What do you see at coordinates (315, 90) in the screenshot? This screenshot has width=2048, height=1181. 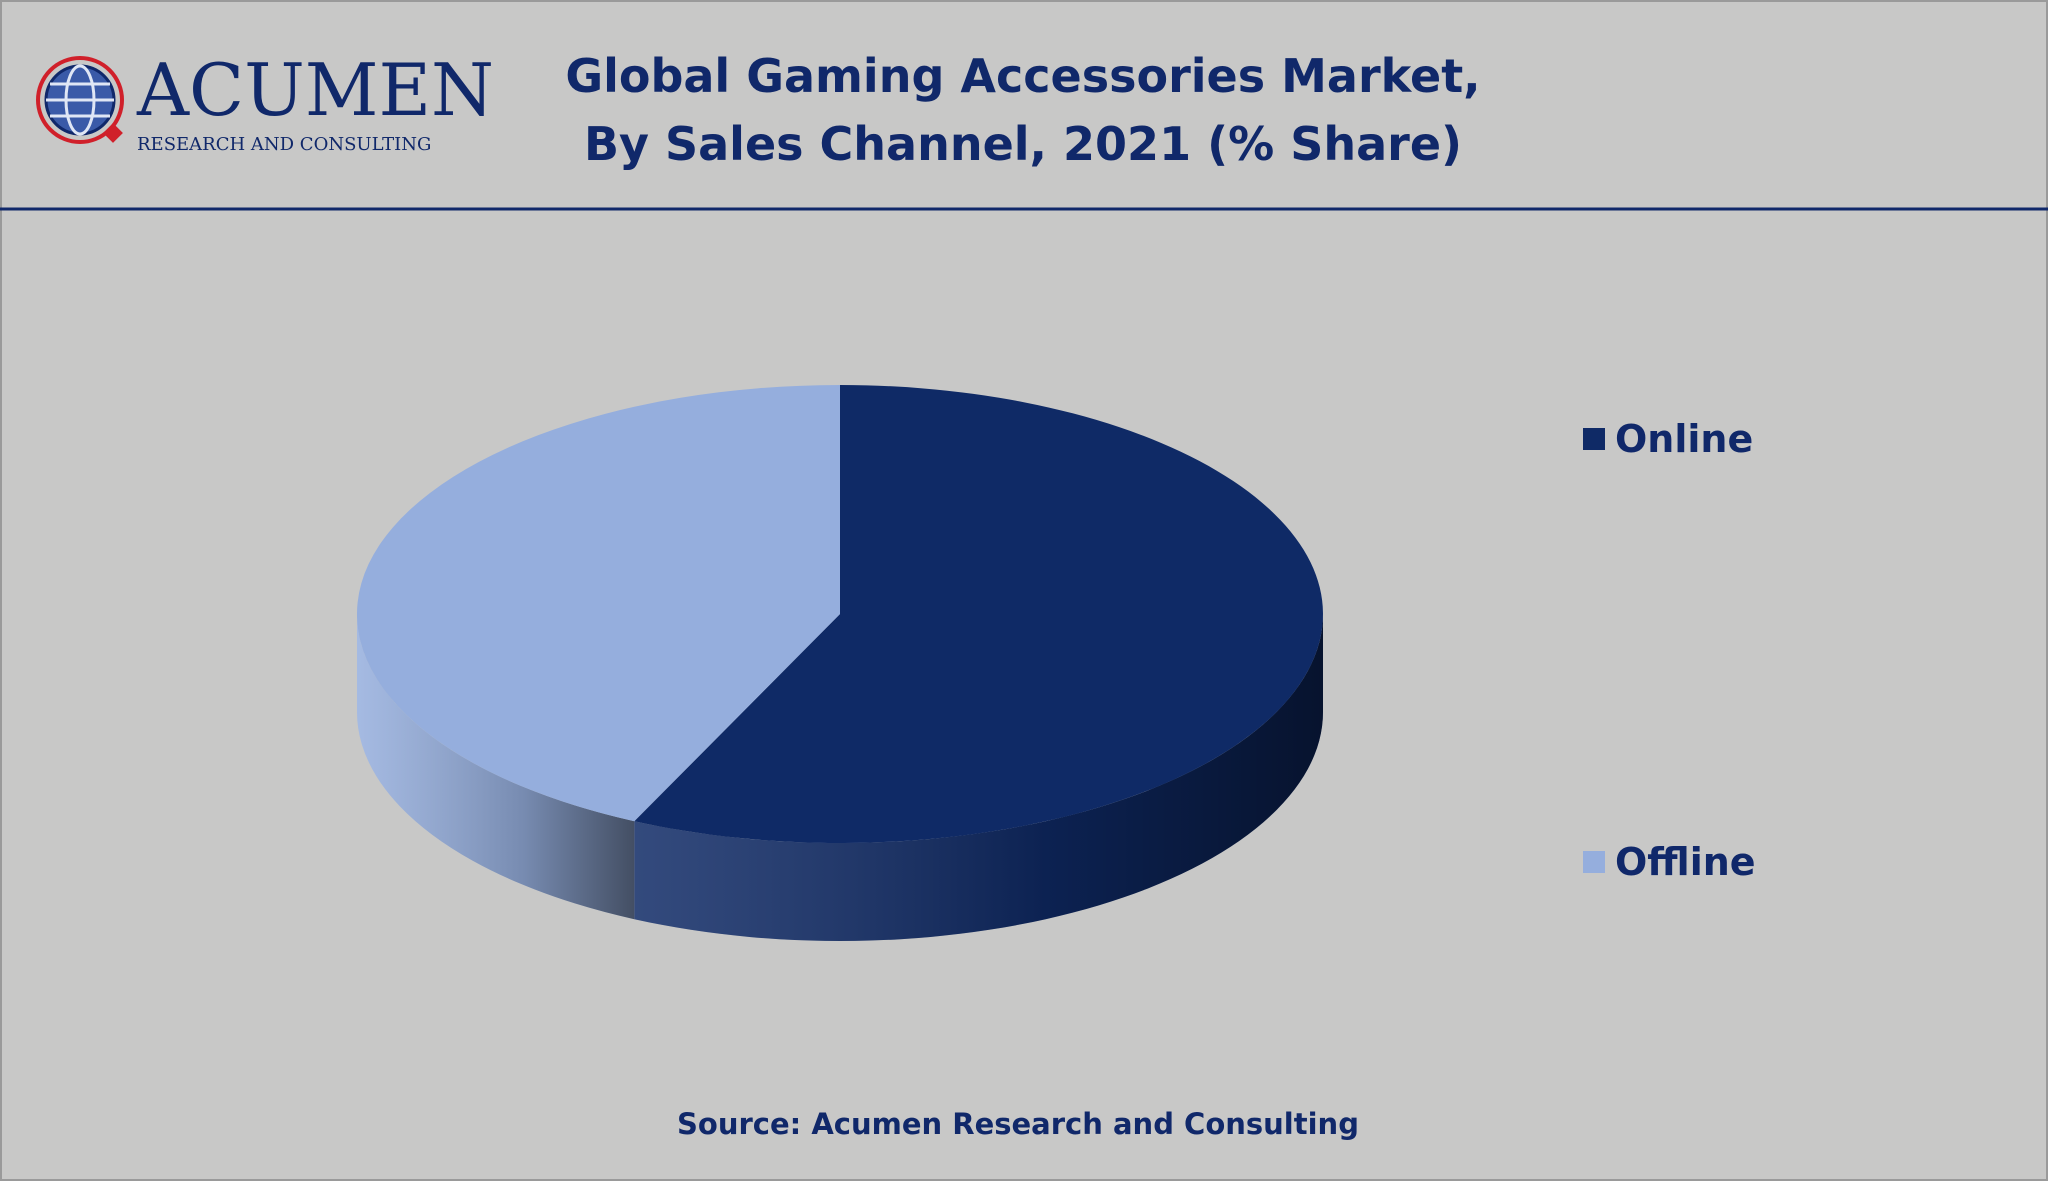 I see `logo-name: ACUMEN` at bounding box center [315, 90].